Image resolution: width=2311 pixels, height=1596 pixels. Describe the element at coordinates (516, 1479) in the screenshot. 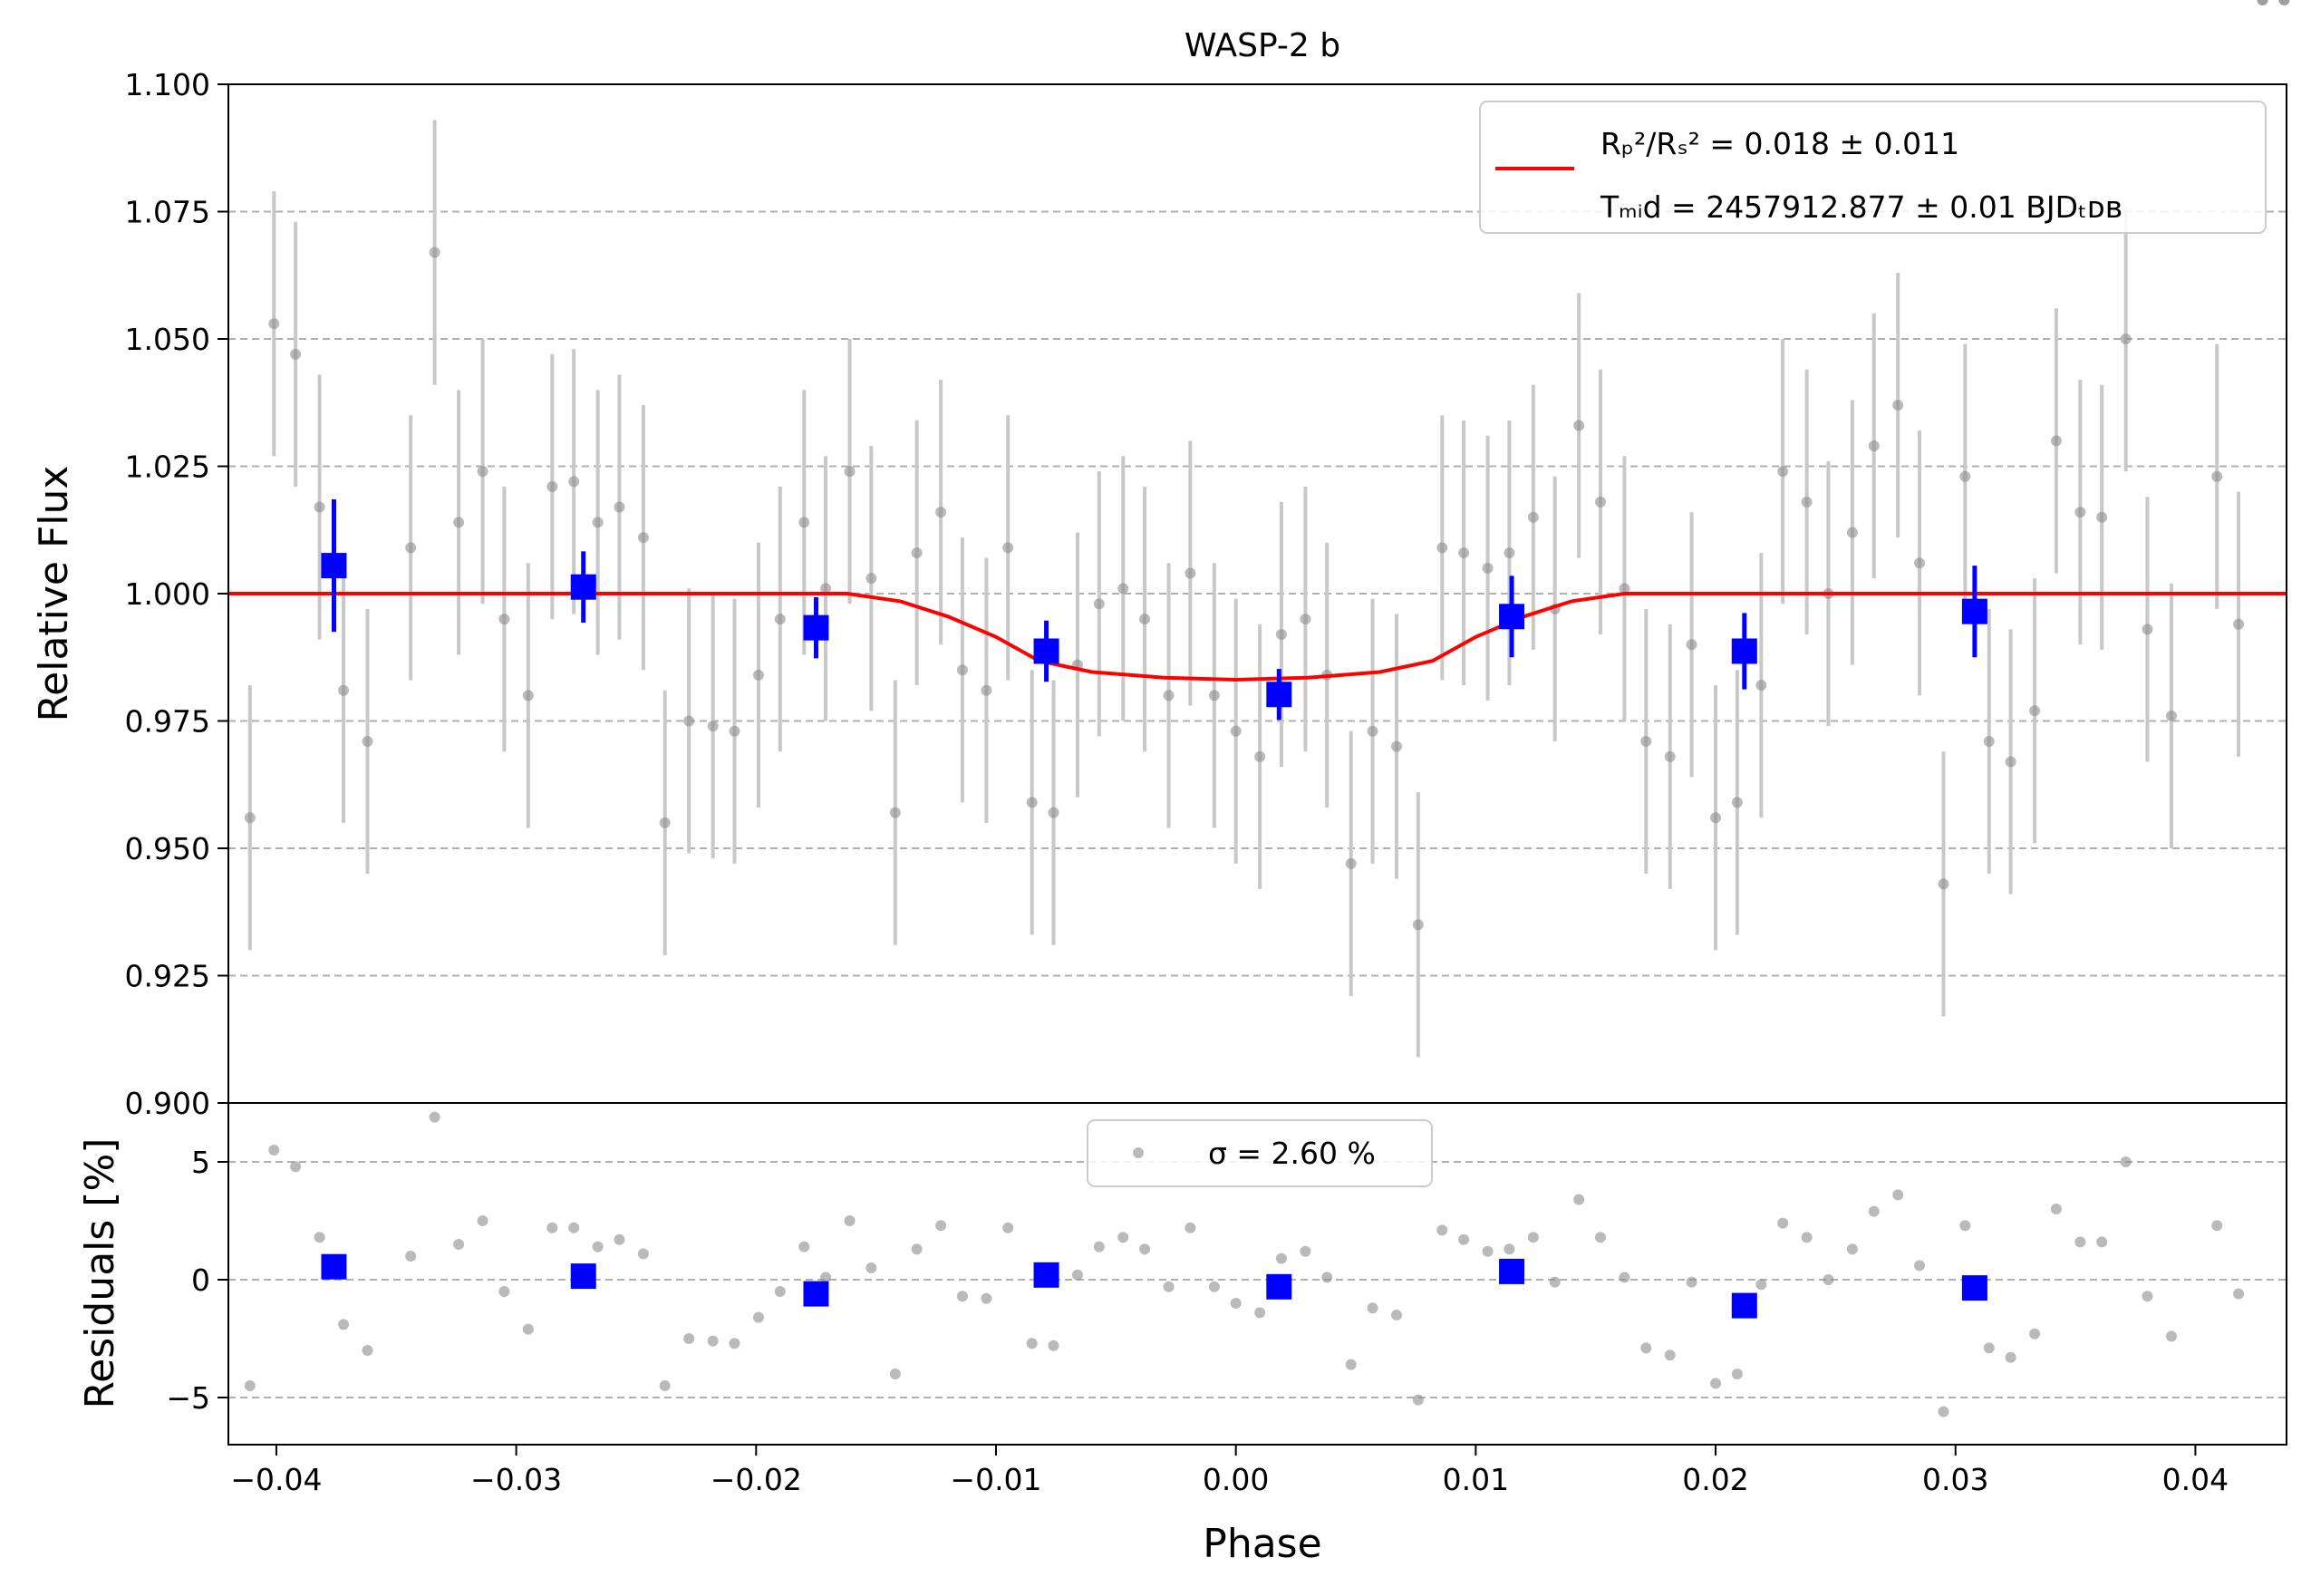

I see `x-tick-label: −0.03` at that location.